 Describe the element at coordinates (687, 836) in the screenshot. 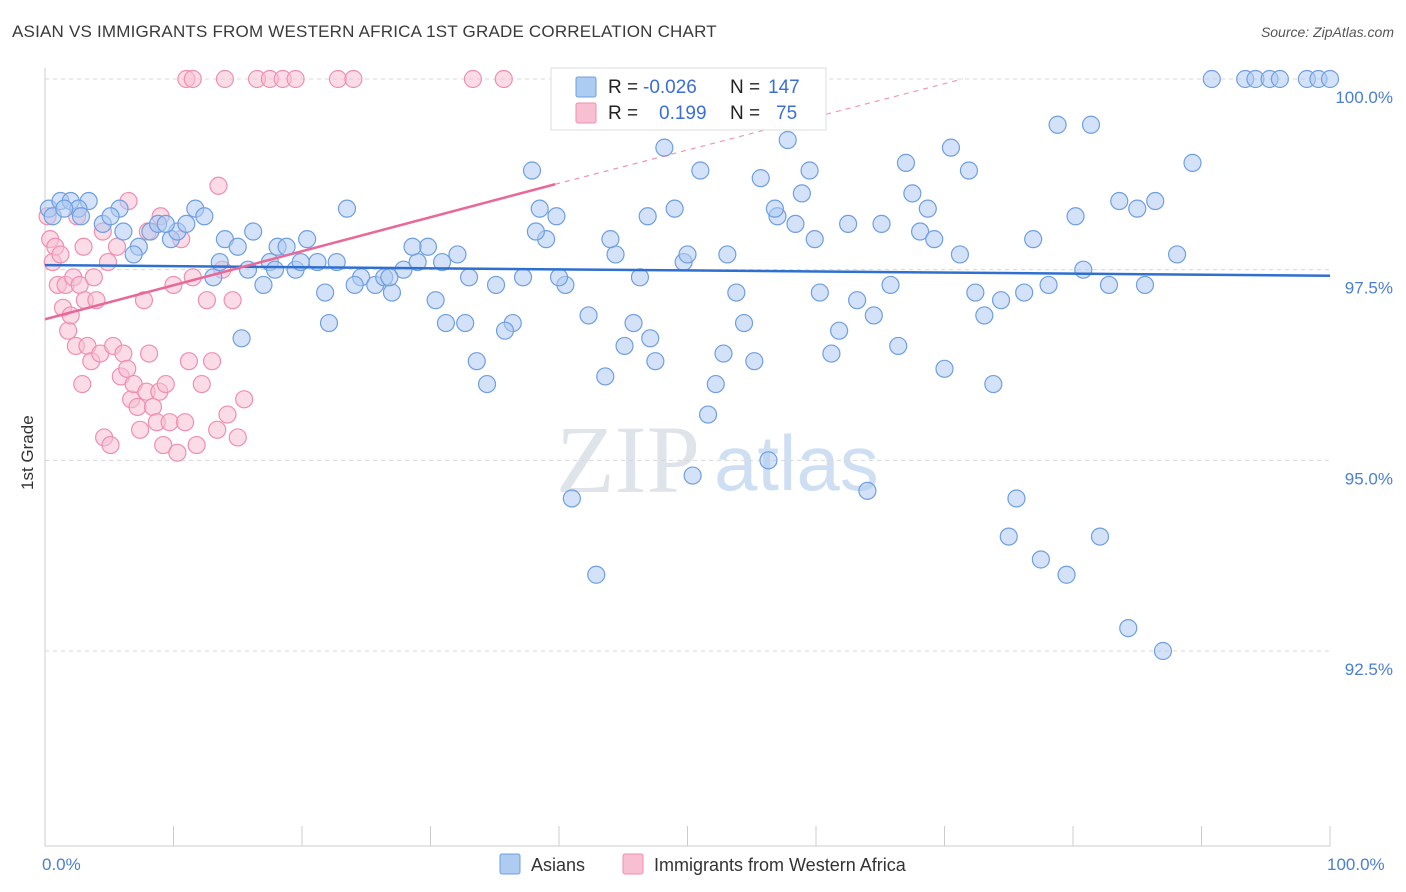

I see `x-axis-ticks` at that location.